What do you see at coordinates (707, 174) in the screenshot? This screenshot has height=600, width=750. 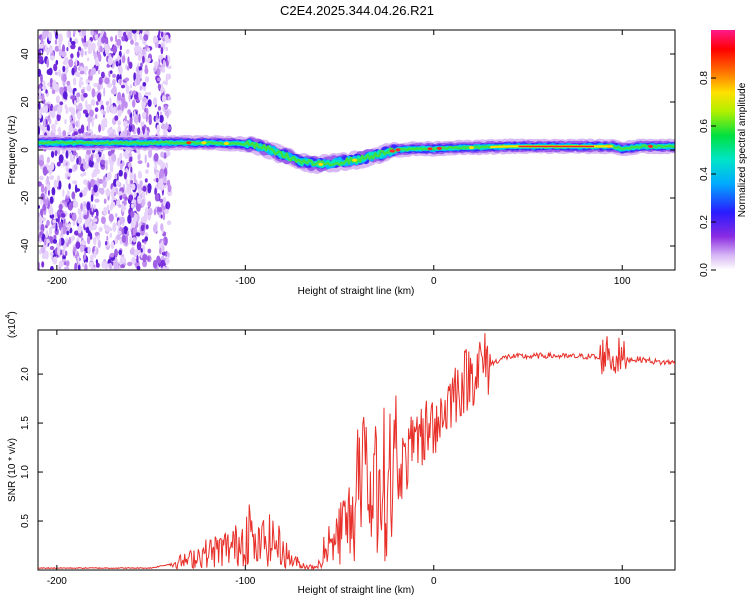 I see `colorbar-ticks: 0.0 0.2 0.4 0.6 0.8` at bounding box center [707, 174].